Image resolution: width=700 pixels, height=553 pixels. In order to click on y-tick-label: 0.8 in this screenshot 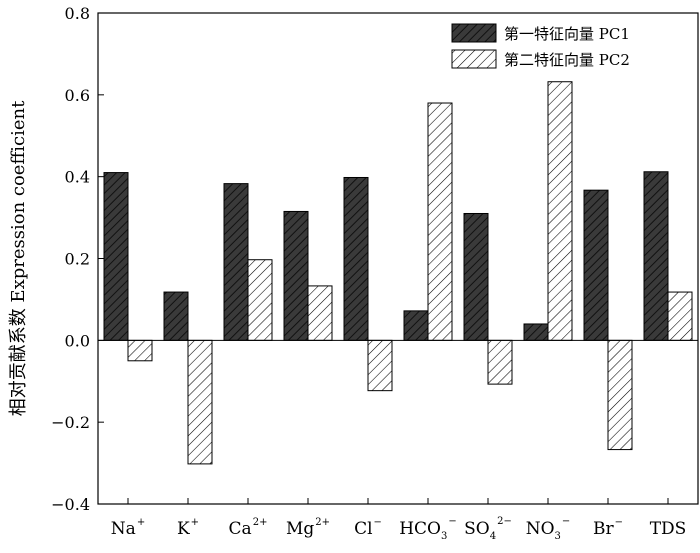, I will do `click(77, 13)`.